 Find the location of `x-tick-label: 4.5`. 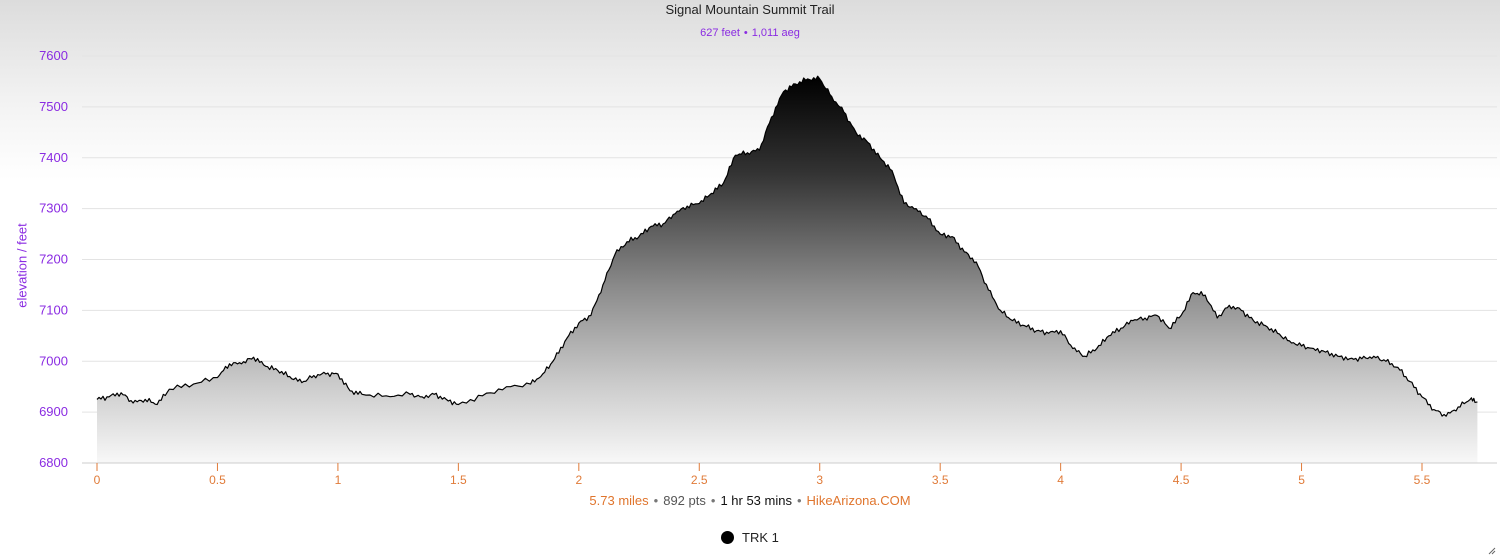

x-tick-label: 4.5 is located at coordinates (1181, 480).